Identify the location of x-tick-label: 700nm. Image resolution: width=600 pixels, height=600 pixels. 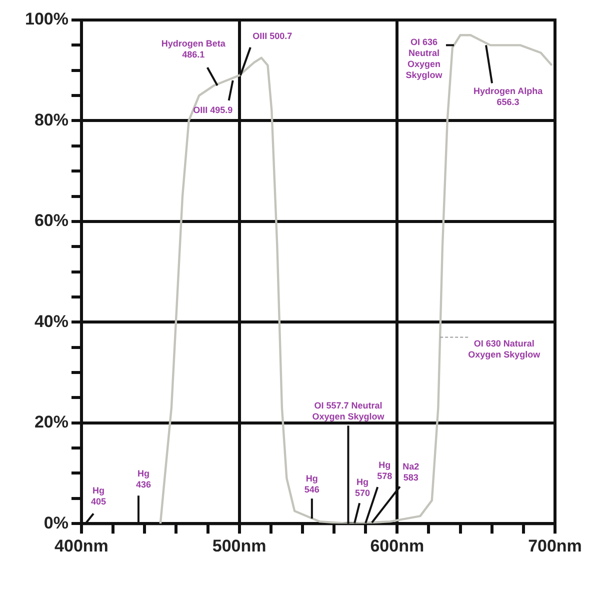
(555, 546).